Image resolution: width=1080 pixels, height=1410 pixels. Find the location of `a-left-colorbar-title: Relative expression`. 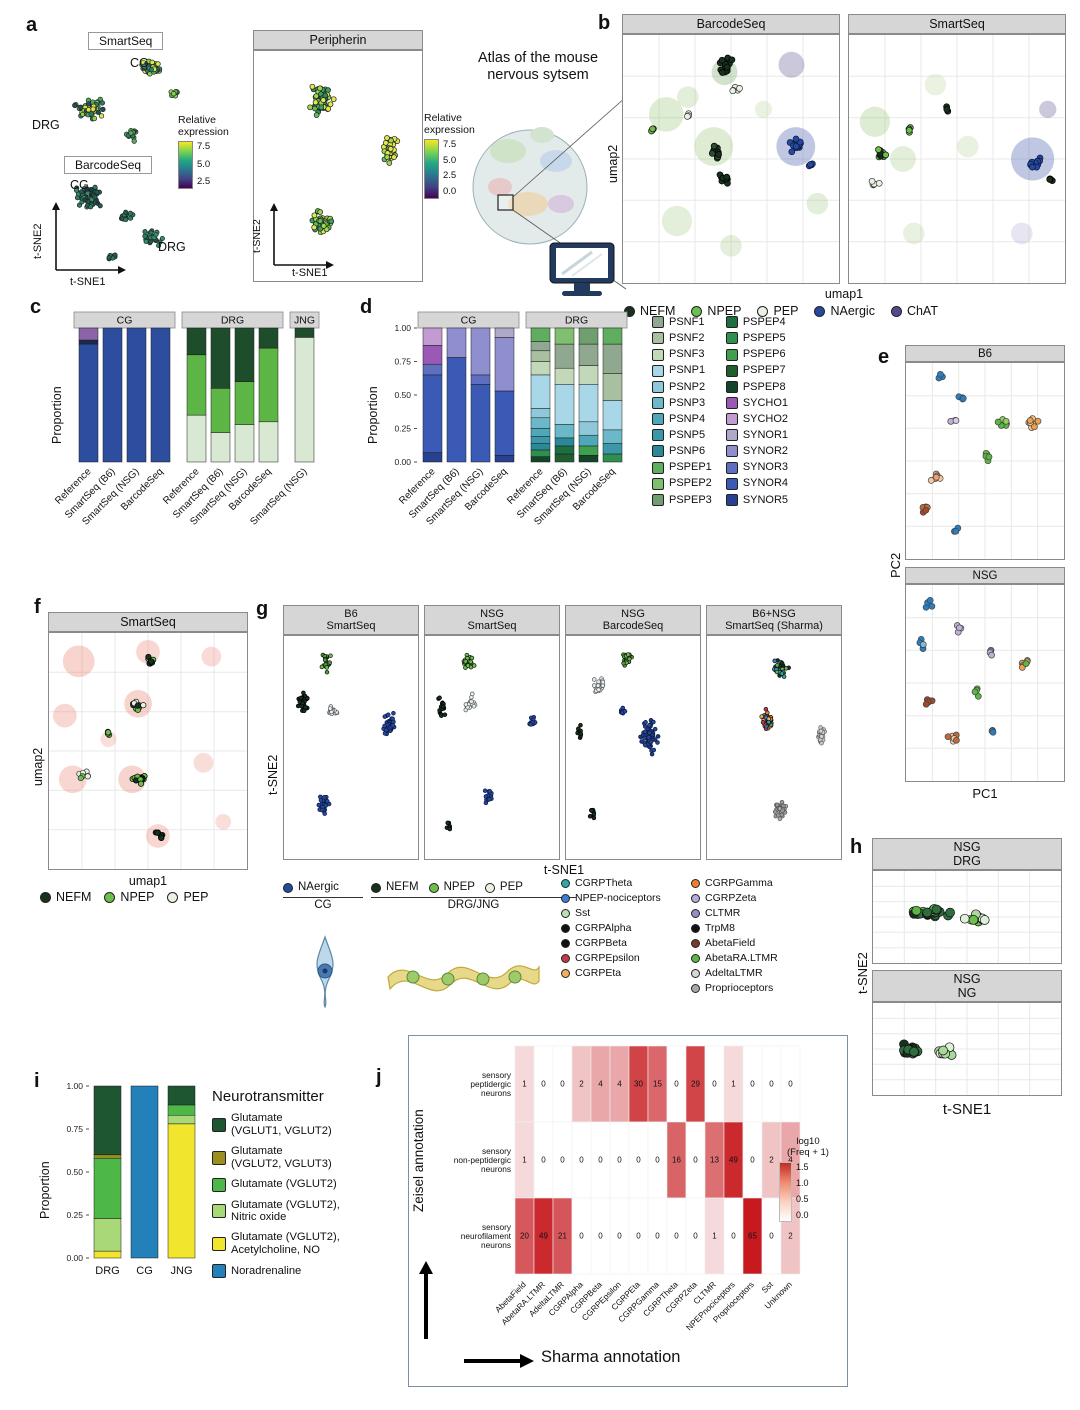

a-left-colorbar-title: Relative expression is located at coordinates (203, 126).